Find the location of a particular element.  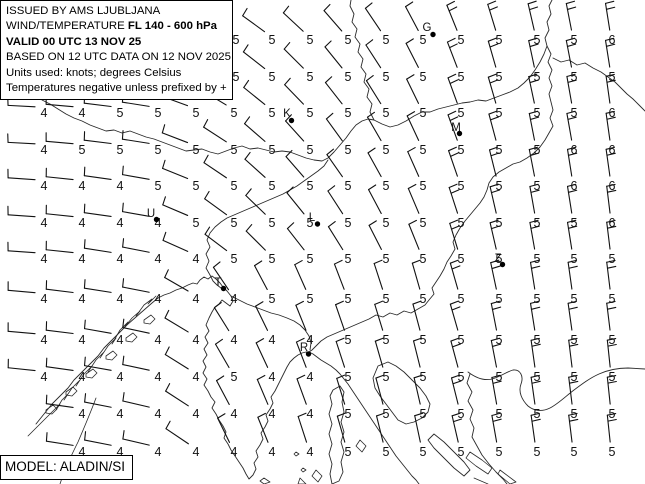

border-italy-slovenia-west is located at coordinates (267, 224).